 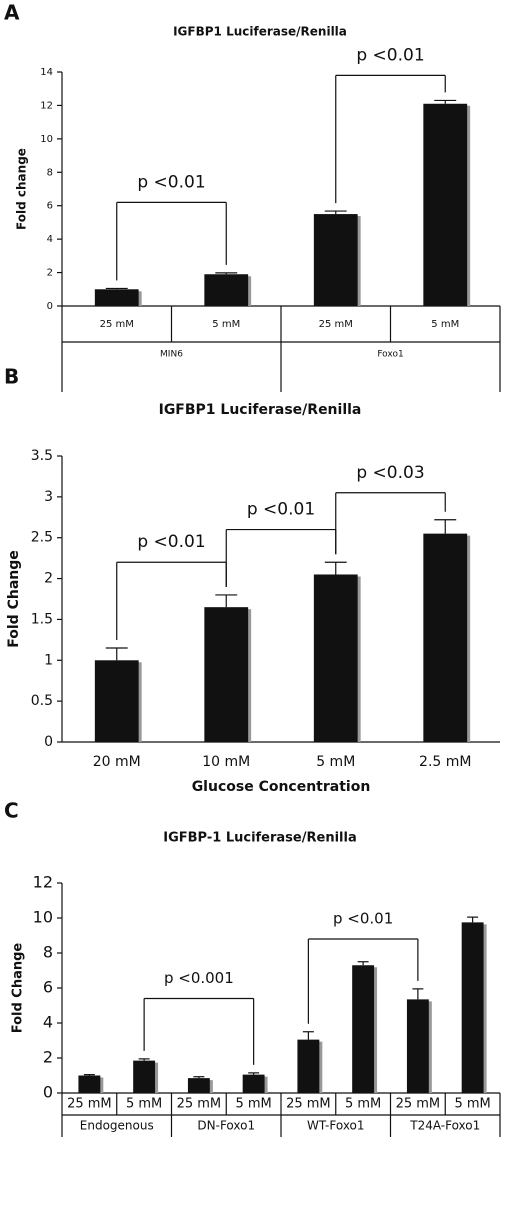 I want to click on p-value: p <0.03, so click(x=390, y=473).